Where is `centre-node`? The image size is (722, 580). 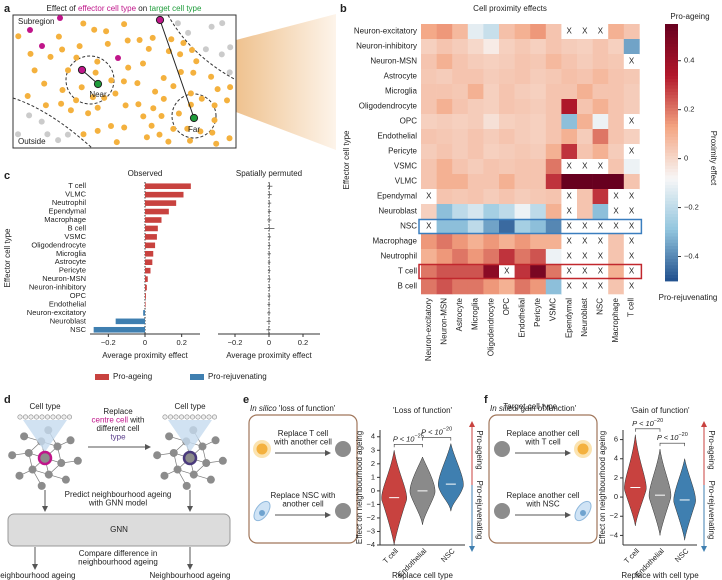 centre-node is located at coordinates (190, 458).